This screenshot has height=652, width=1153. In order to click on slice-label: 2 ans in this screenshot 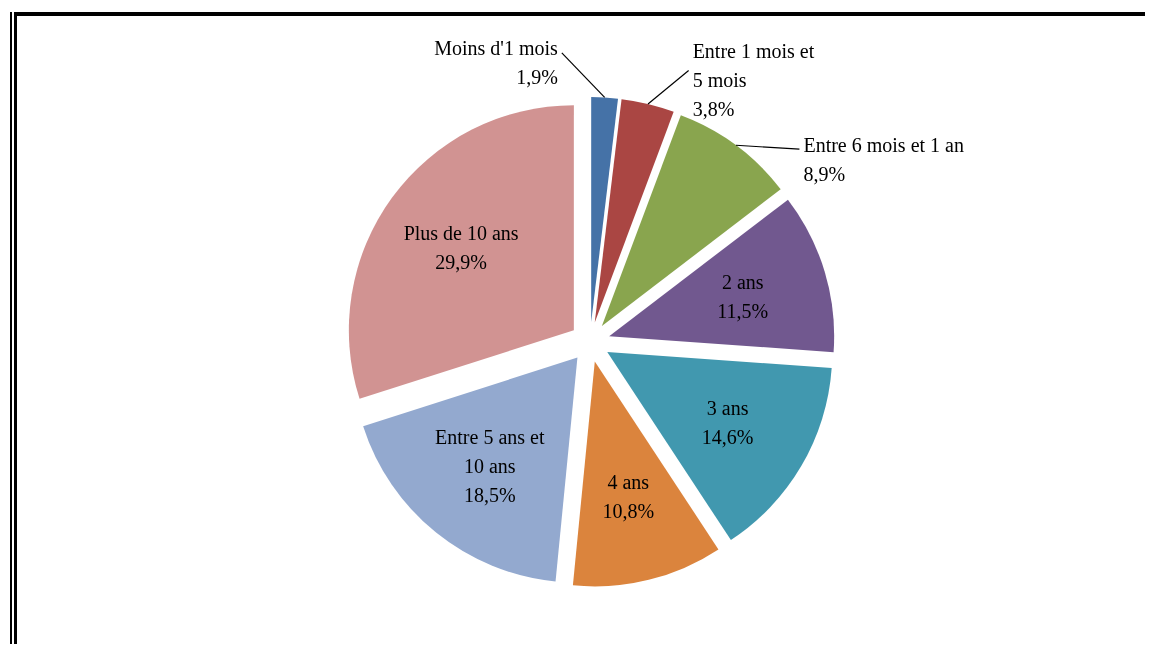, I will do `click(742, 281)`.